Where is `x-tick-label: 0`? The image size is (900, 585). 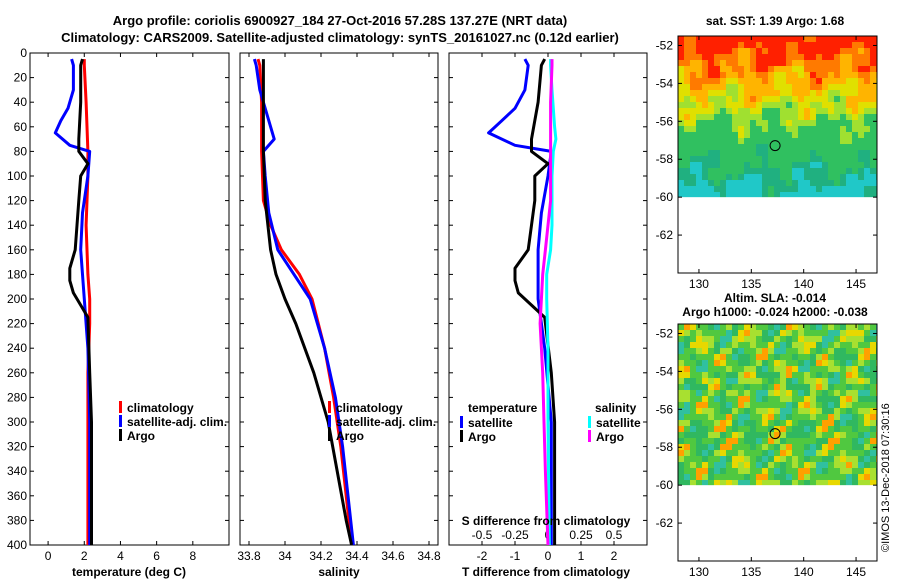
x-tick-label: 0 is located at coordinates (48, 556).